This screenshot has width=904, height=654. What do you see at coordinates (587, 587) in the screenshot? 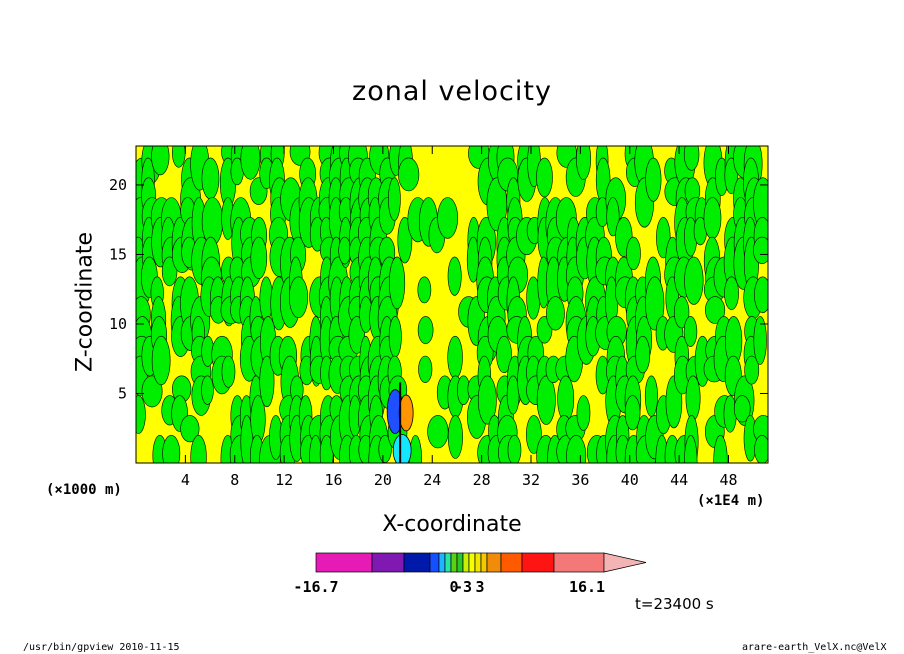
I see `colorbar-tick-label: 16.1` at bounding box center [587, 587].